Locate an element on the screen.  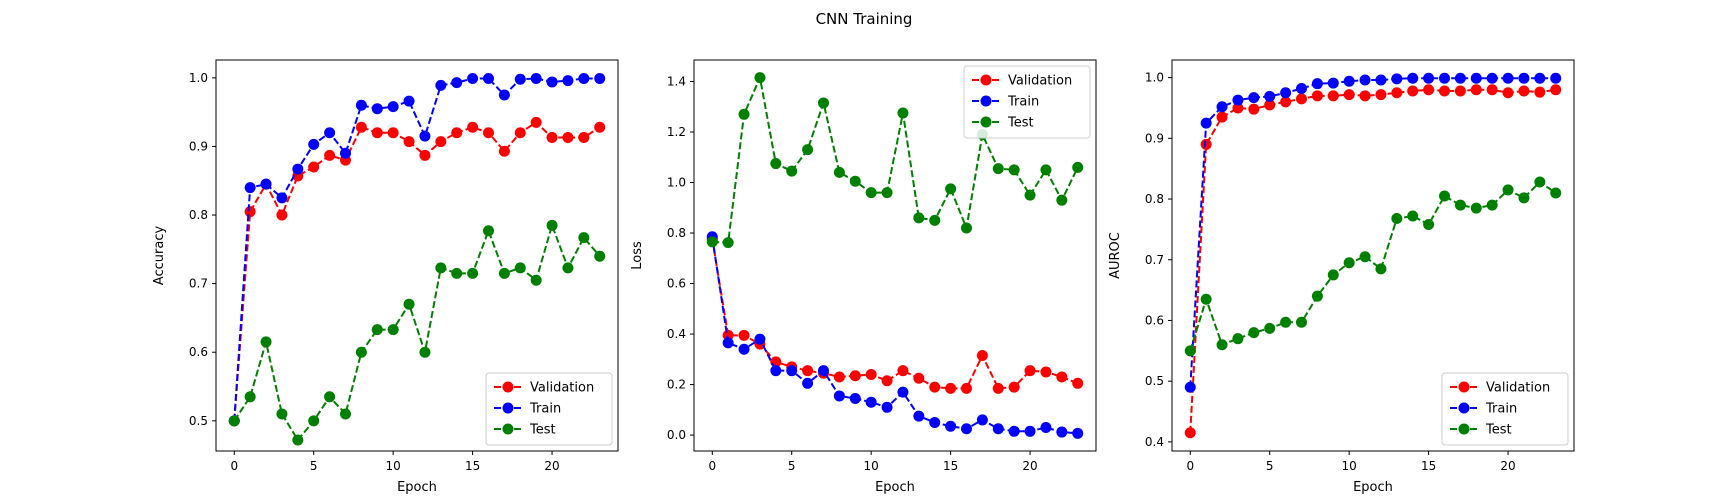
series-line-test is located at coordinates (1373, 266).